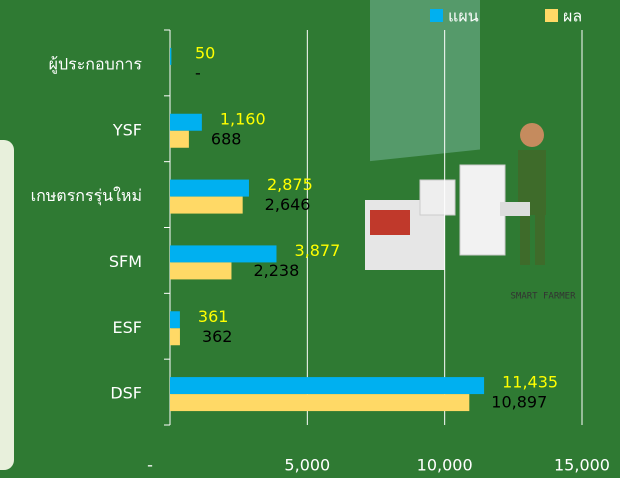  Describe the element at coordinates (445, 465) in the screenshot. I see `x-tick-label: 10,000` at that location.